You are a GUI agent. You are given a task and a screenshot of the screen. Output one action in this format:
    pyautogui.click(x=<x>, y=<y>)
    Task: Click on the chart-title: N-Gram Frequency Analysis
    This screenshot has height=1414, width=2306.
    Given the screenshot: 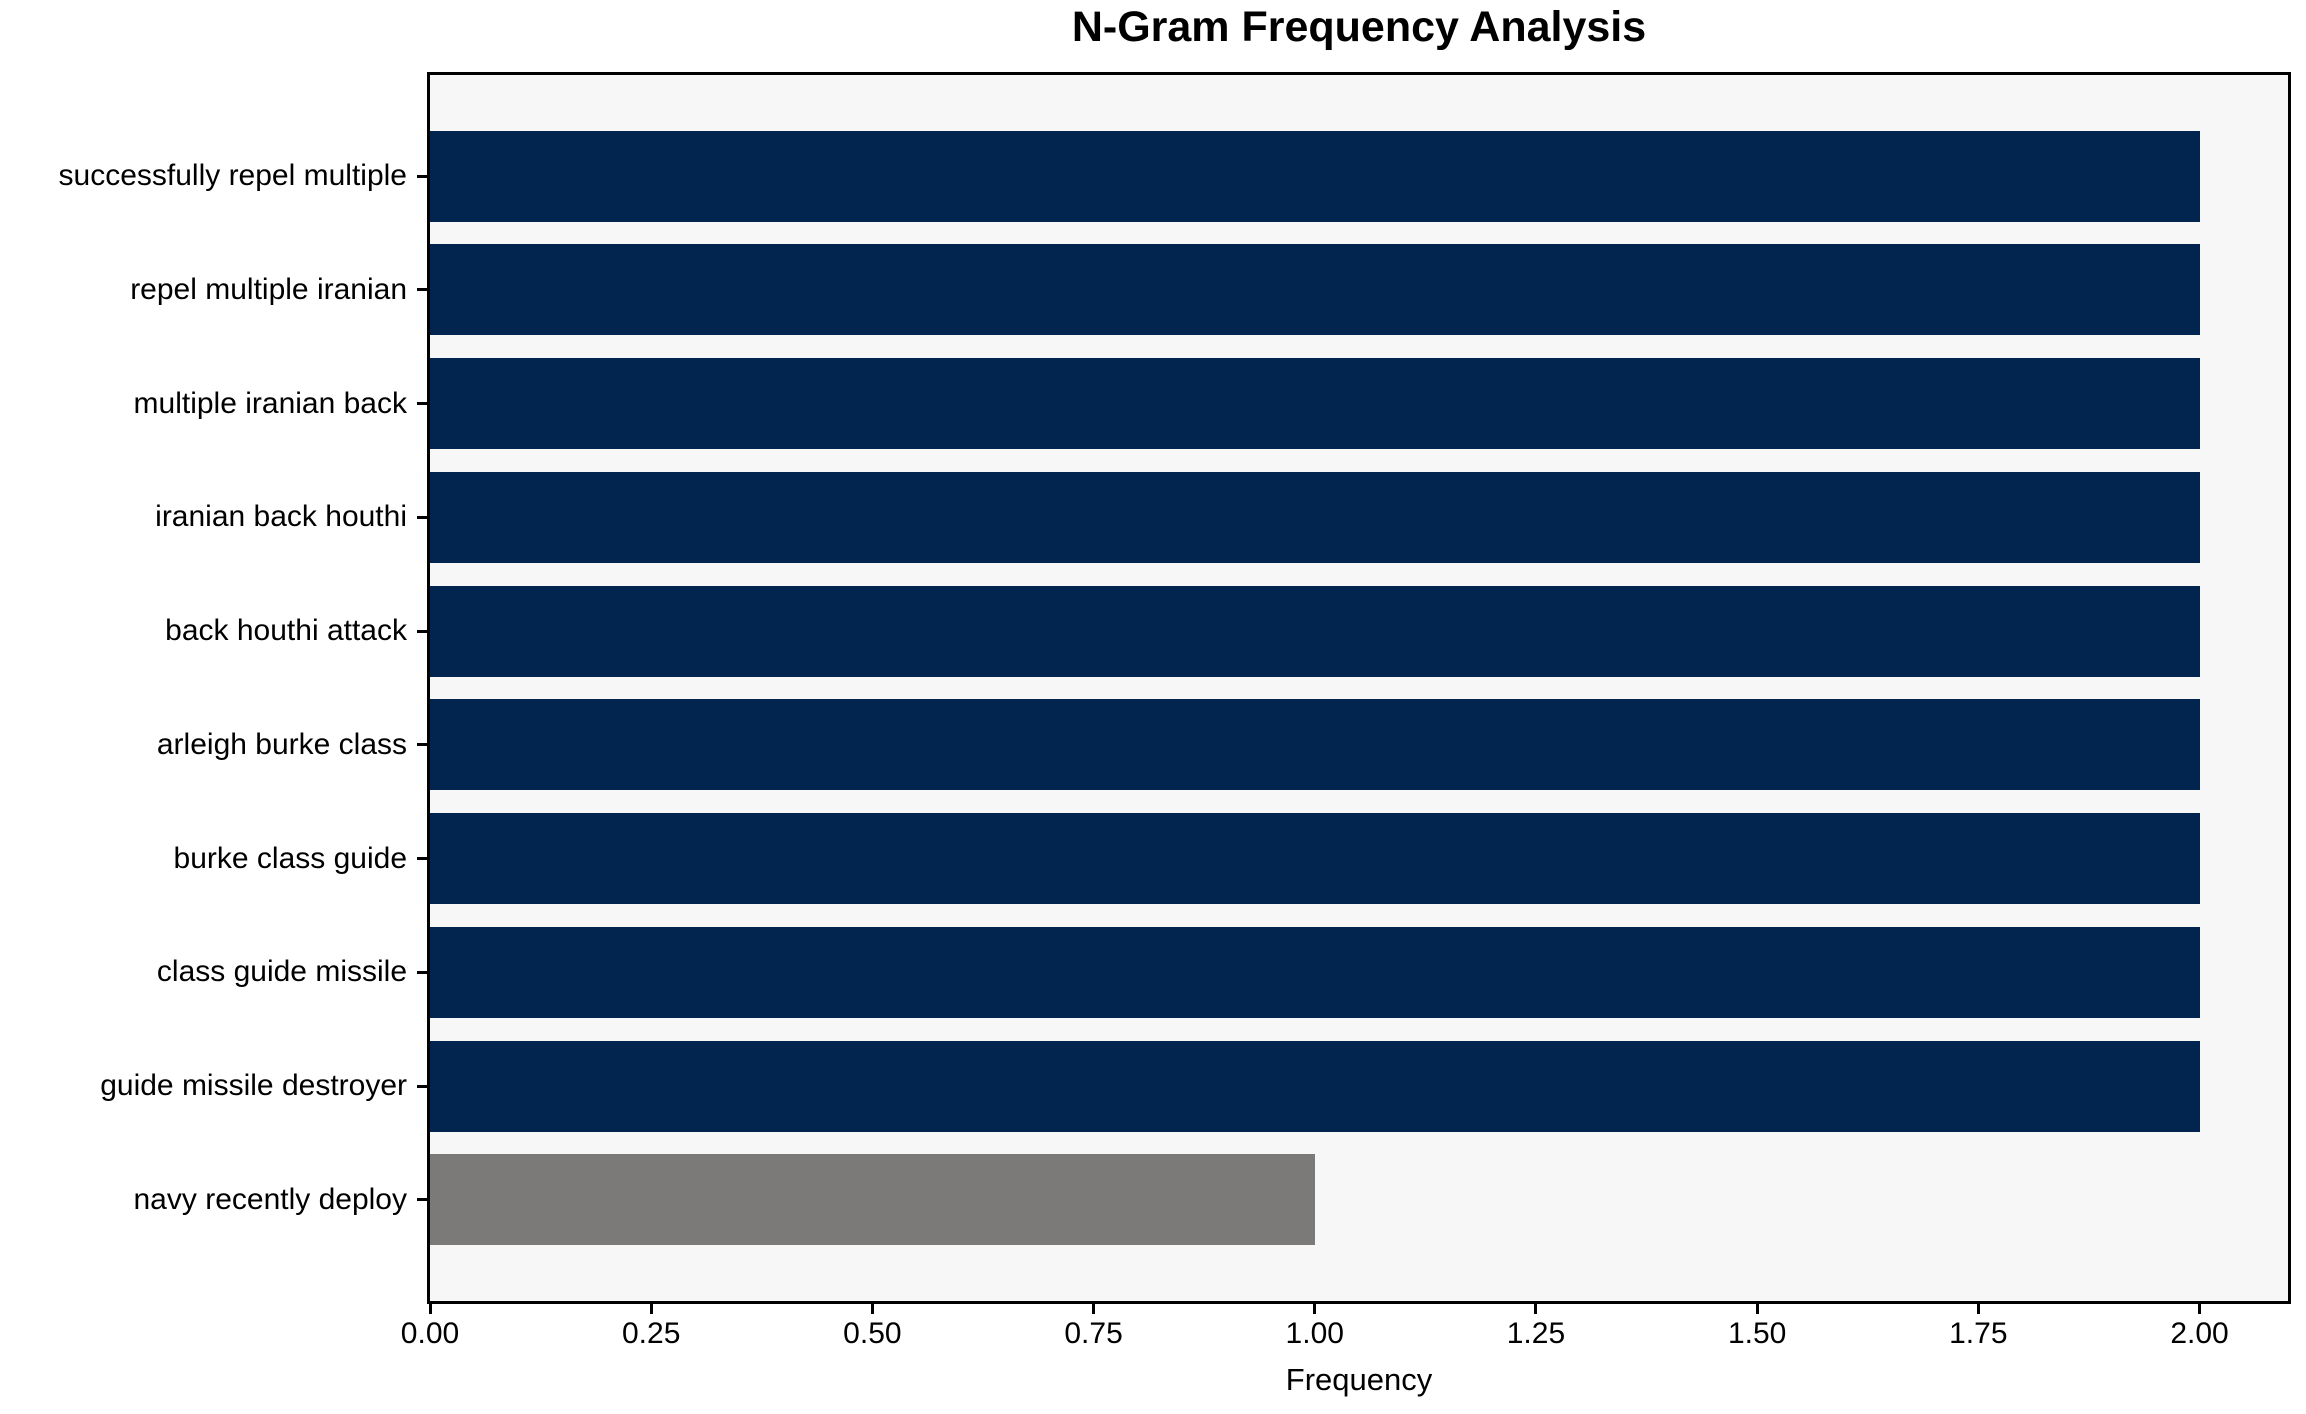 What is the action you would take?
    pyautogui.click(x=1359, y=27)
    